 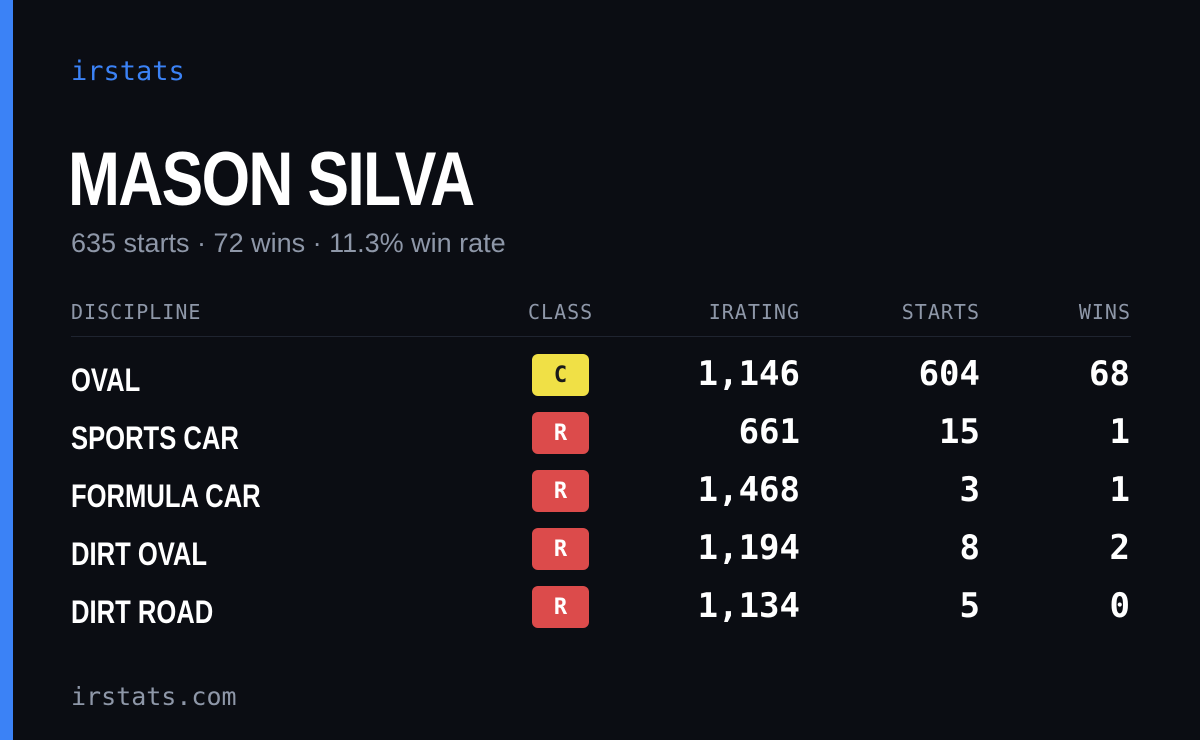 I want to click on table-row: DIRT ROAD R 1,134 5 0, so click(x=601, y=611).